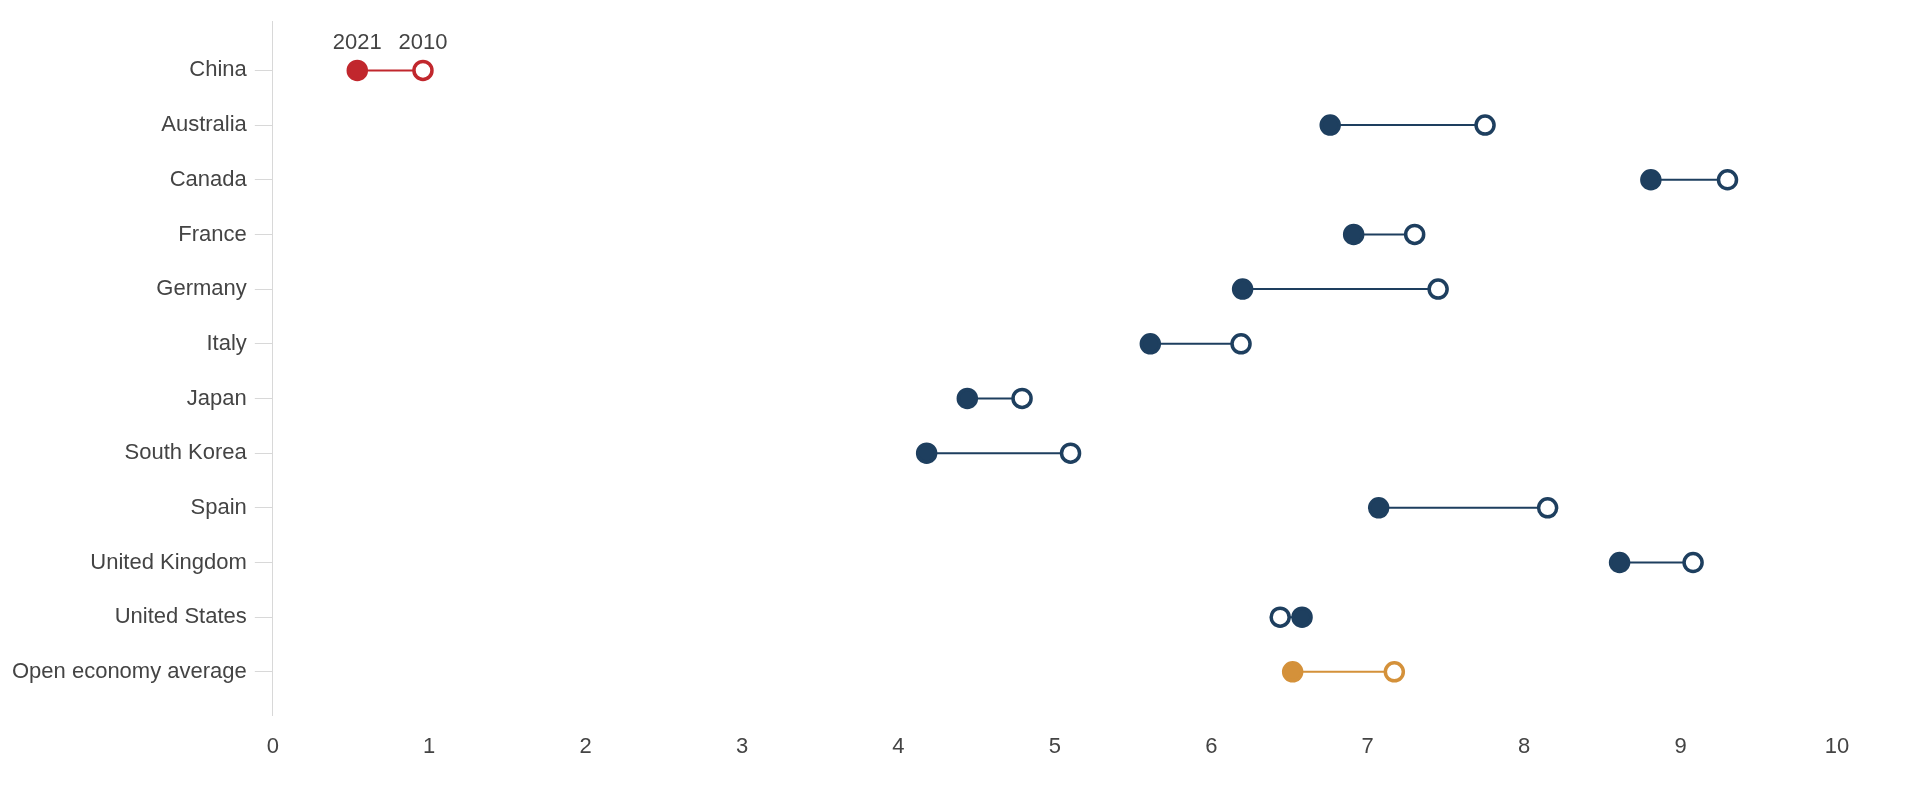 This screenshot has width=1907, height=788. I want to click on x-tick-label: 3, so click(742, 745).